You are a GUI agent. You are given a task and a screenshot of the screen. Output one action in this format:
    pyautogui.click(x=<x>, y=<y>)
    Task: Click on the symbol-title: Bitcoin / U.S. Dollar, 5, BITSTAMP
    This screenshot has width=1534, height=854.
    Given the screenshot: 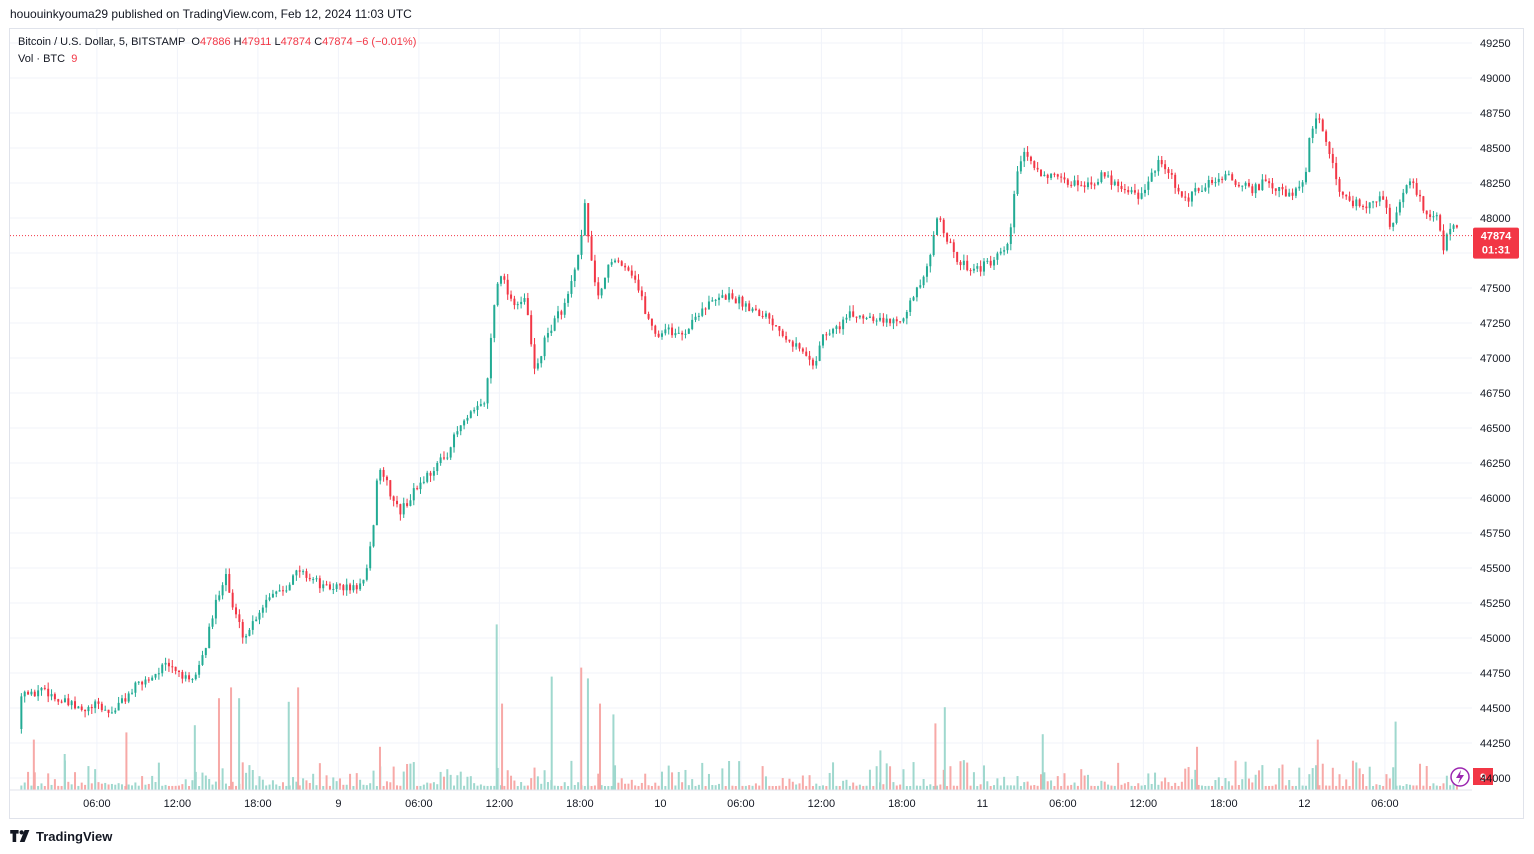 What is the action you would take?
    pyautogui.click(x=102, y=42)
    